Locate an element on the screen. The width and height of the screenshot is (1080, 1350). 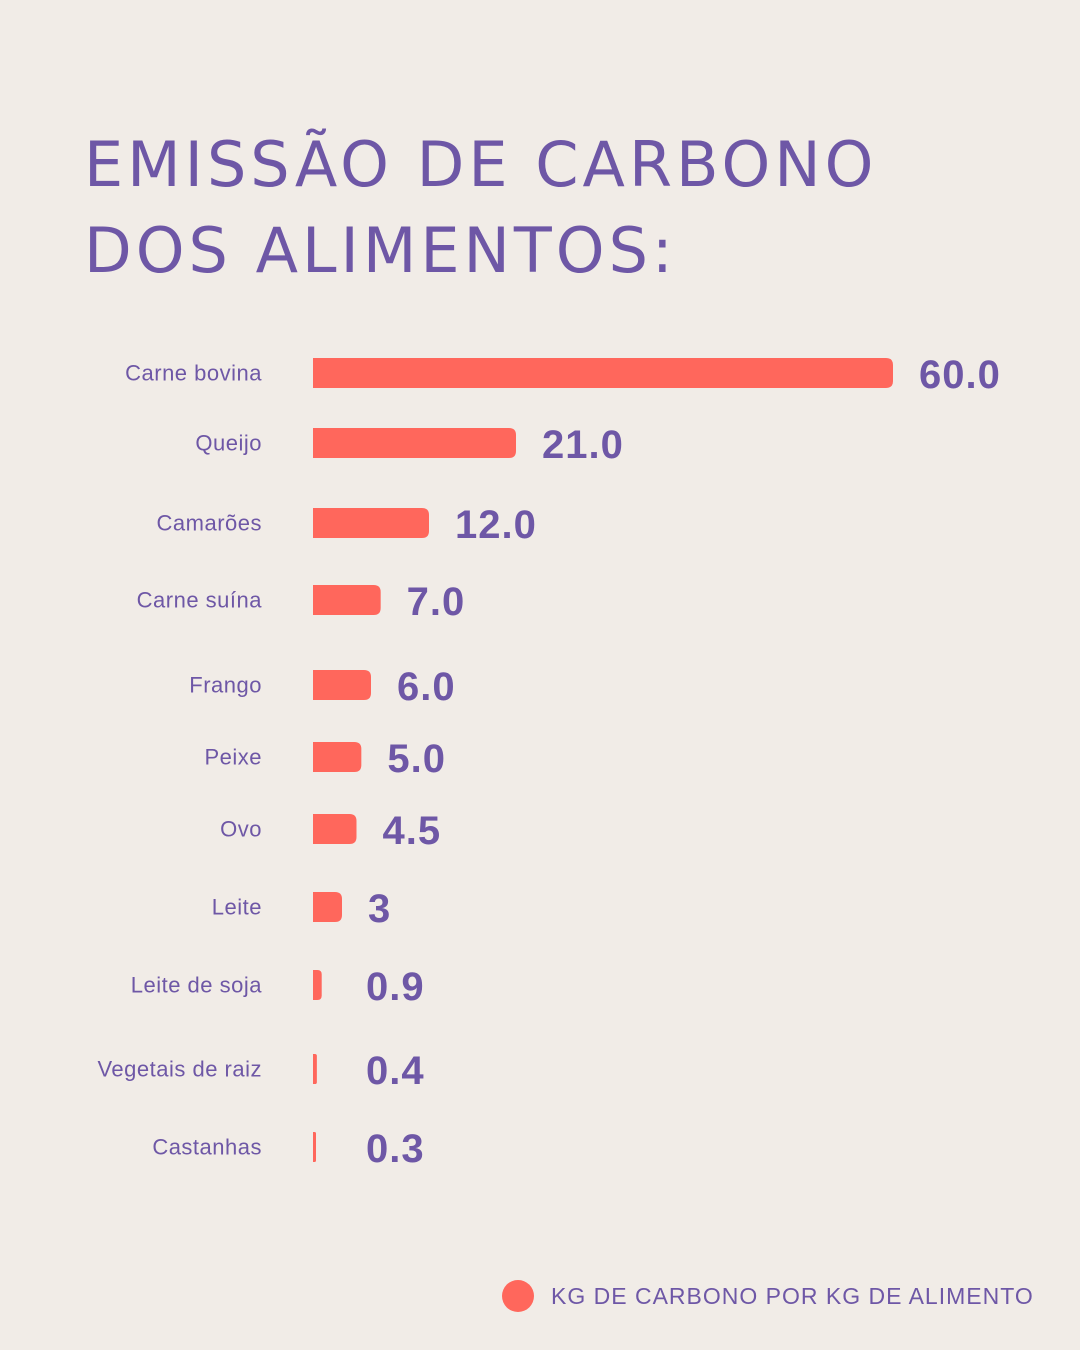
legend-label: KG DE CARBONO POR KG DE ALIMENTO is located at coordinates (792, 1295).